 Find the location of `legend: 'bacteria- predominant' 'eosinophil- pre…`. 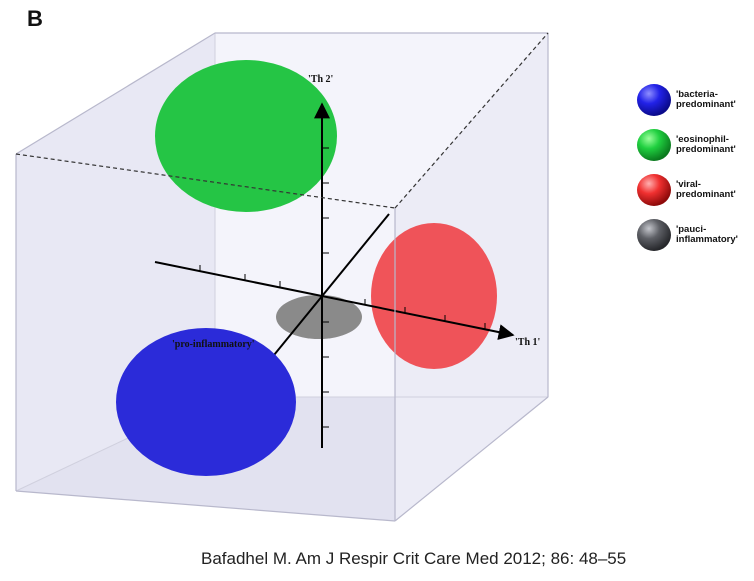

legend: 'bacteria- predominant' 'eosinophil- pre… is located at coordinates (695, 172).